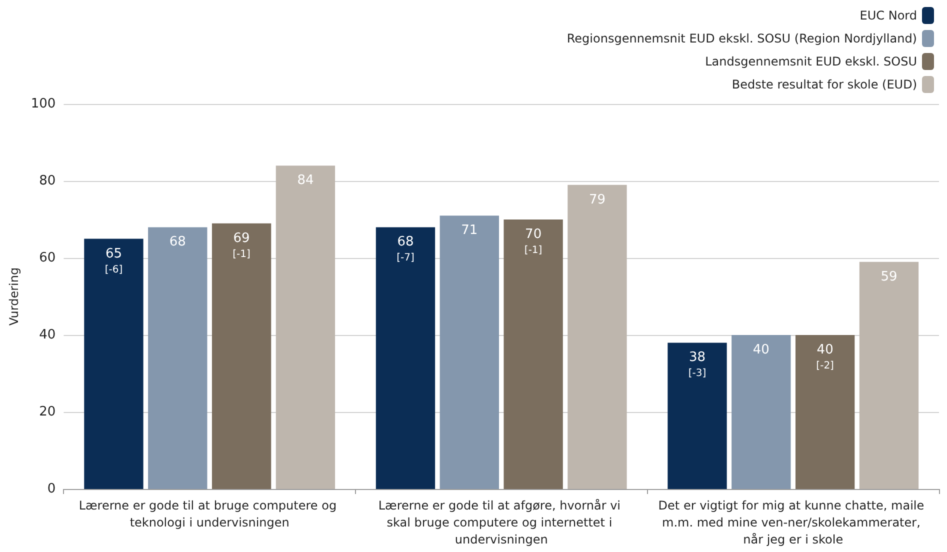  I want to click on y-tick-label: 100, so click(43, 104).